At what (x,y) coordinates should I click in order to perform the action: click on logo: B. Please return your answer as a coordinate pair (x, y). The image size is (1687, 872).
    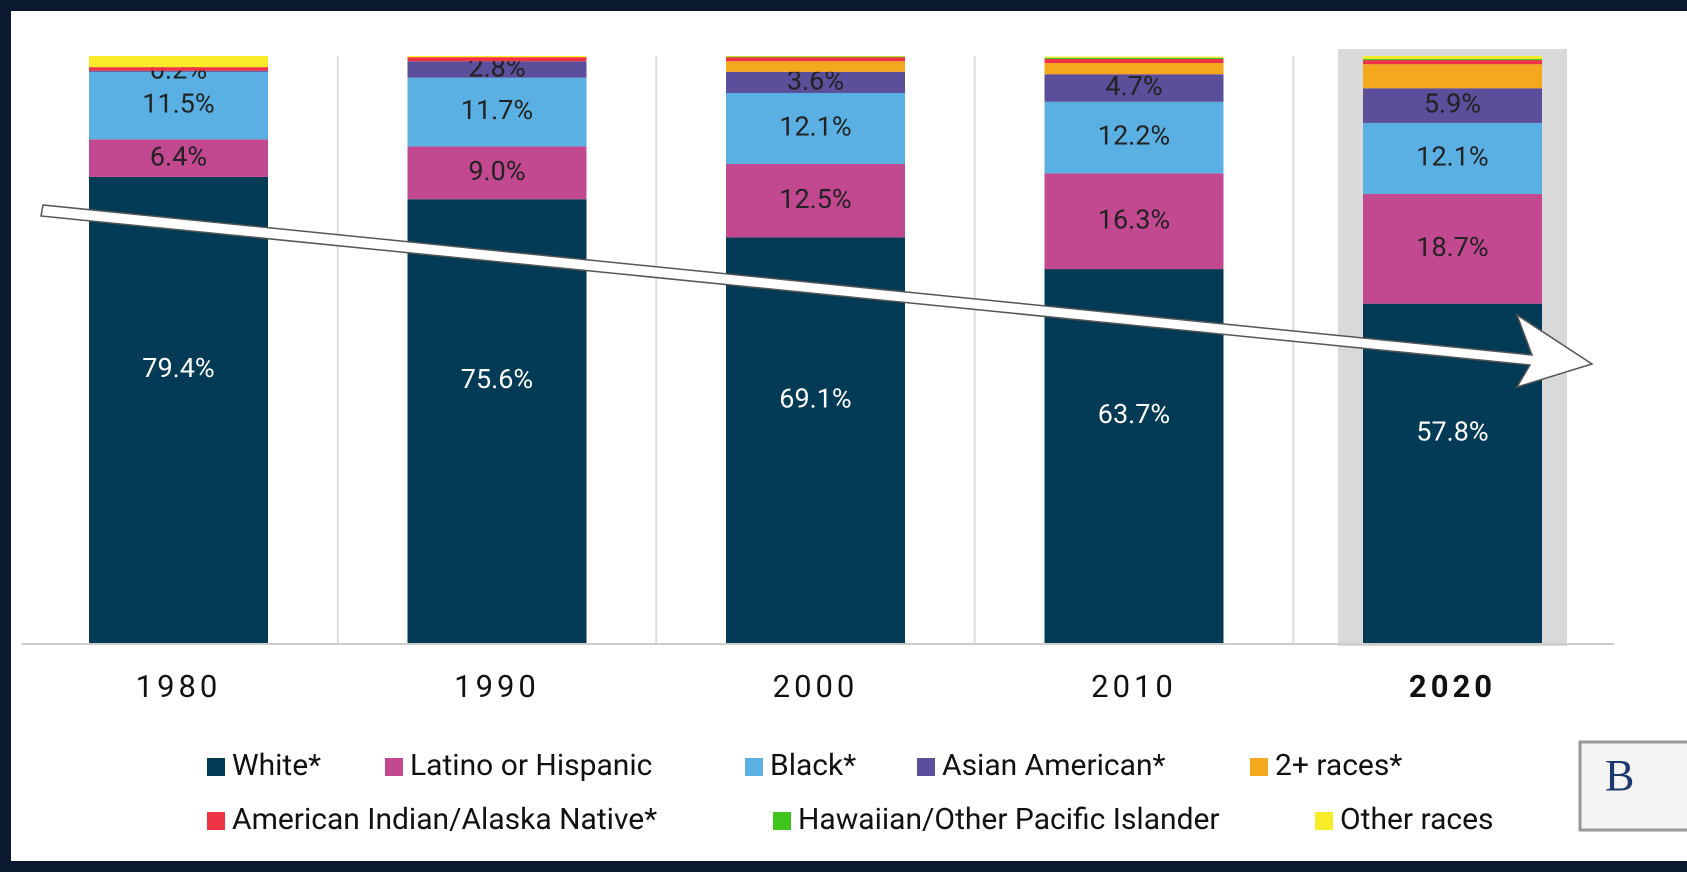
    Looking at the image, I should click on (1619, 775).